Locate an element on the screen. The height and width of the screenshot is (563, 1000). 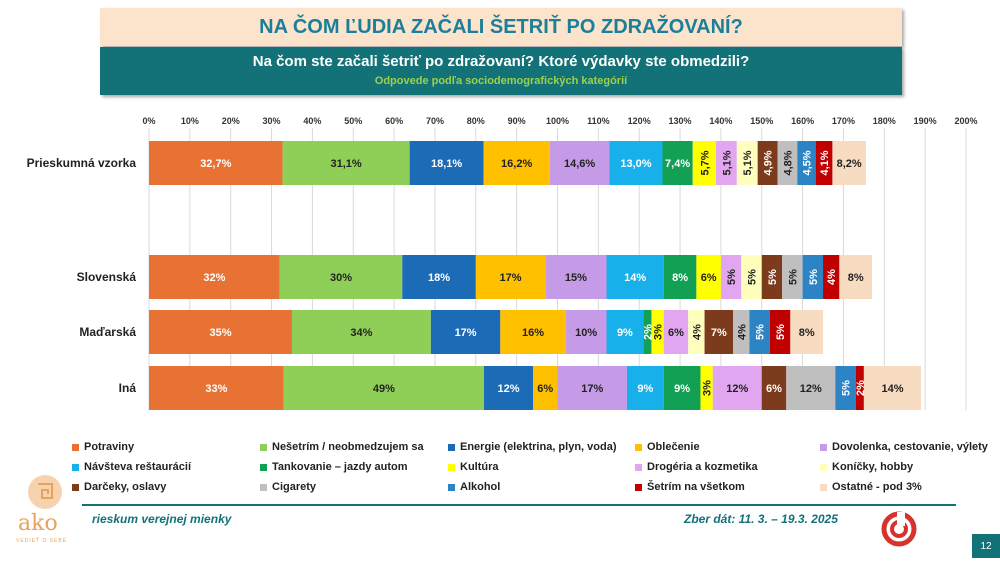
x-tick-label: 150% is located at coordinates (761, 121).